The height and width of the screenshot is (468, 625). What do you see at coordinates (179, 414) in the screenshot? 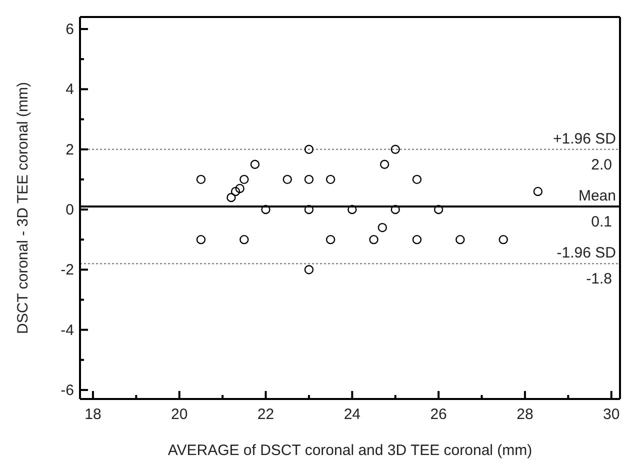
I see `x-tick-label: 20` at bounding box center [179, 414].